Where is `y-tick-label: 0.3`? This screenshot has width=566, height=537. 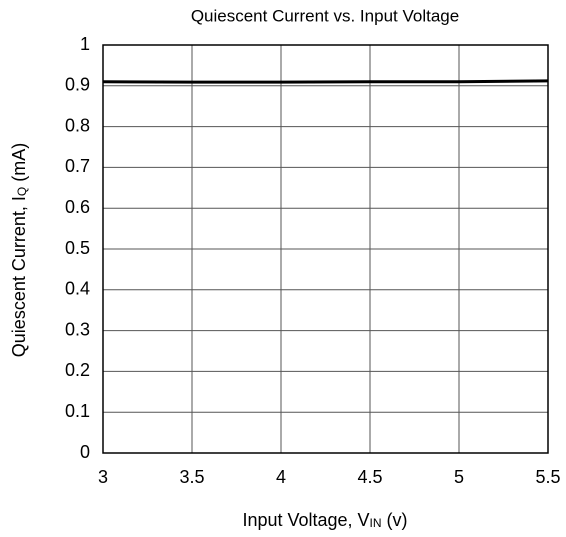 y-tick-label: 0.3 is located at coordinates (77, 329).